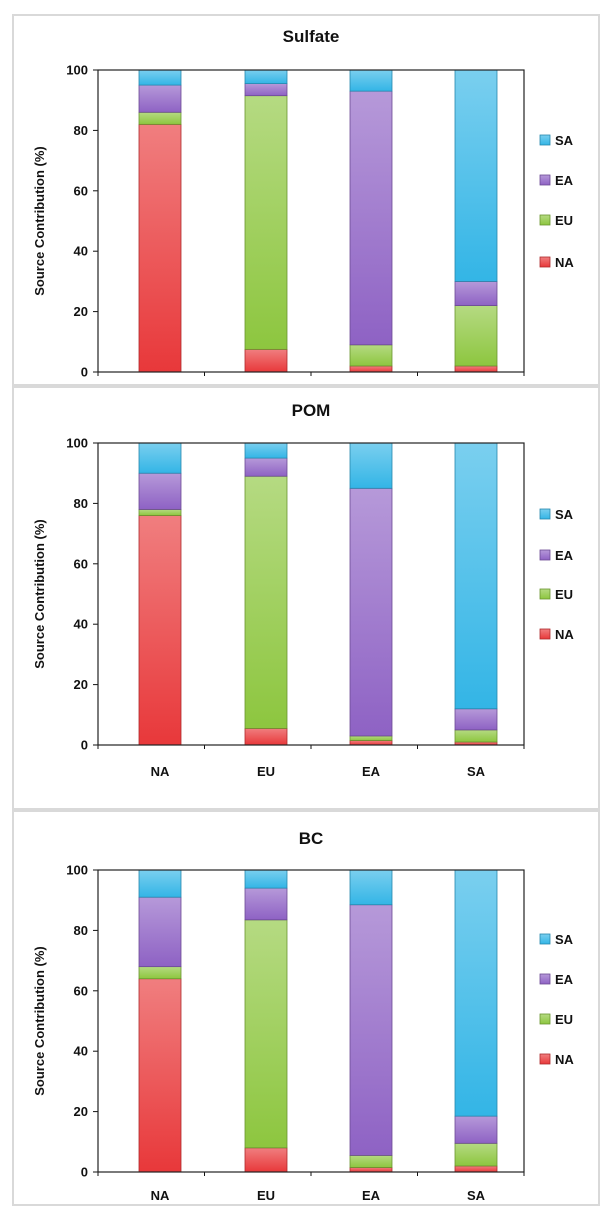 The width and height of the screenshot is (600, 1208). I want to click on y-tick-label: 20, so click(81, 684).